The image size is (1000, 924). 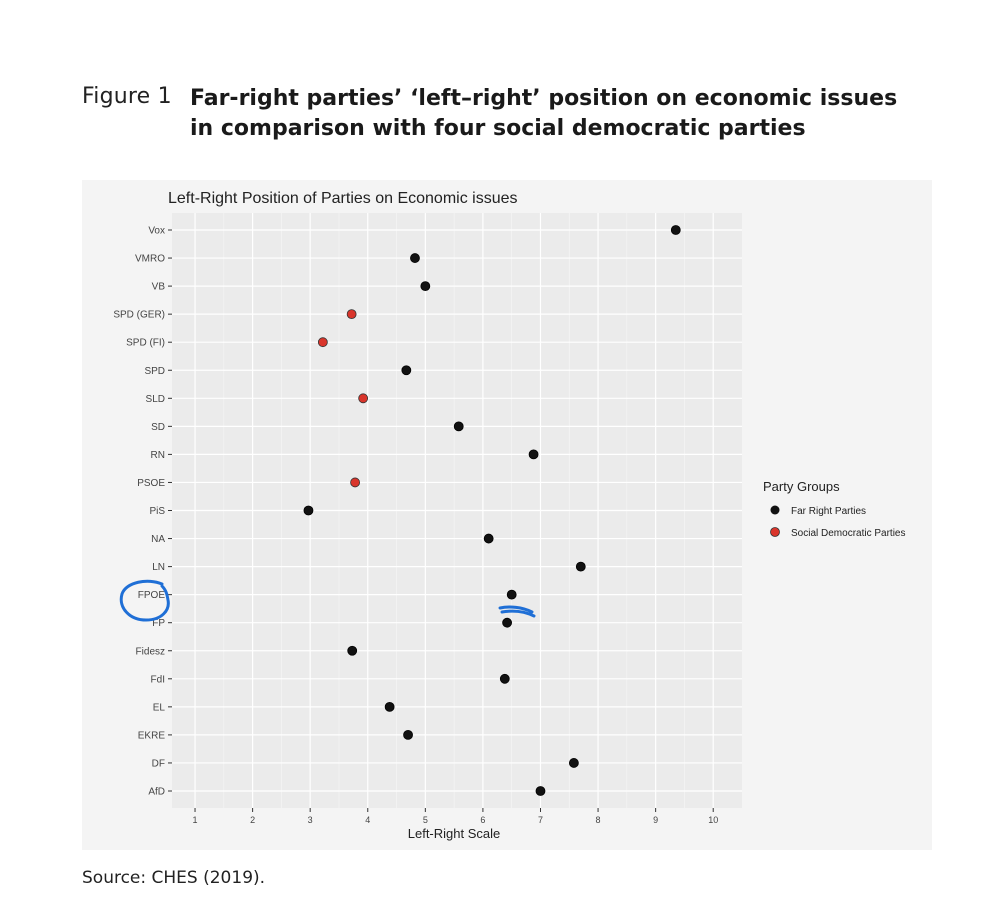 I want to click on legend-label-far-right: Far Right Parties, so click(x=828, y=511).